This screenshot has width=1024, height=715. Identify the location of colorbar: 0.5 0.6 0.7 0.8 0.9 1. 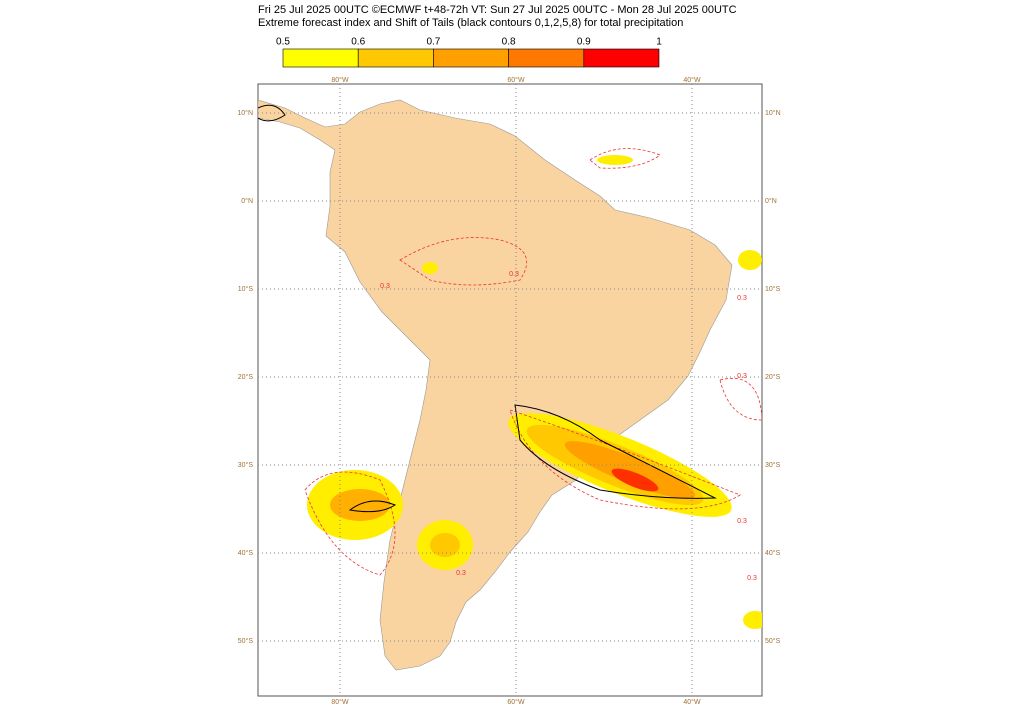
(469, 52).